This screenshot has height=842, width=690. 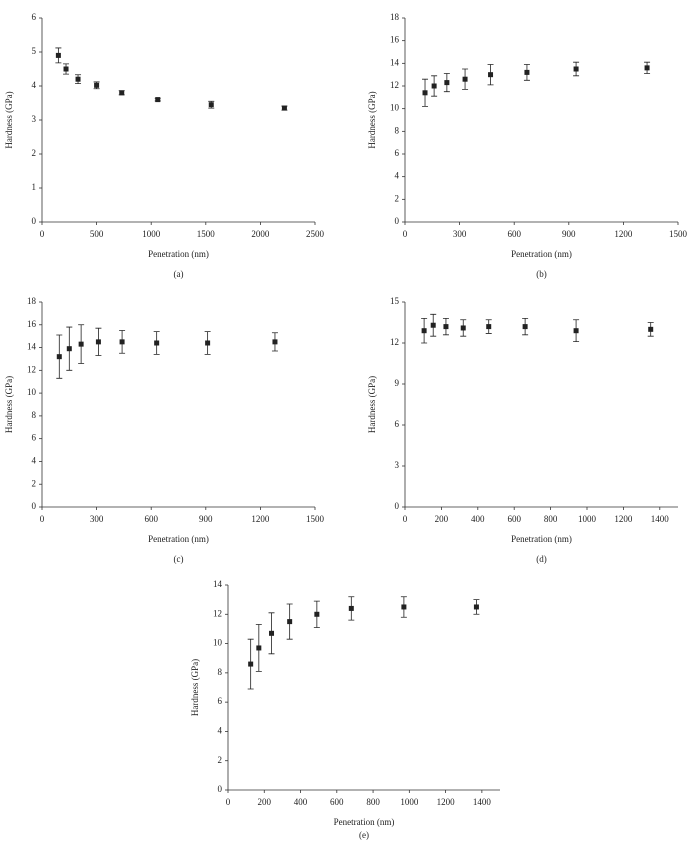 What do you see at coordinates (364, 835) in the screenshot?
I see `panel-caption: (e)` at bounding box center [364, 835].